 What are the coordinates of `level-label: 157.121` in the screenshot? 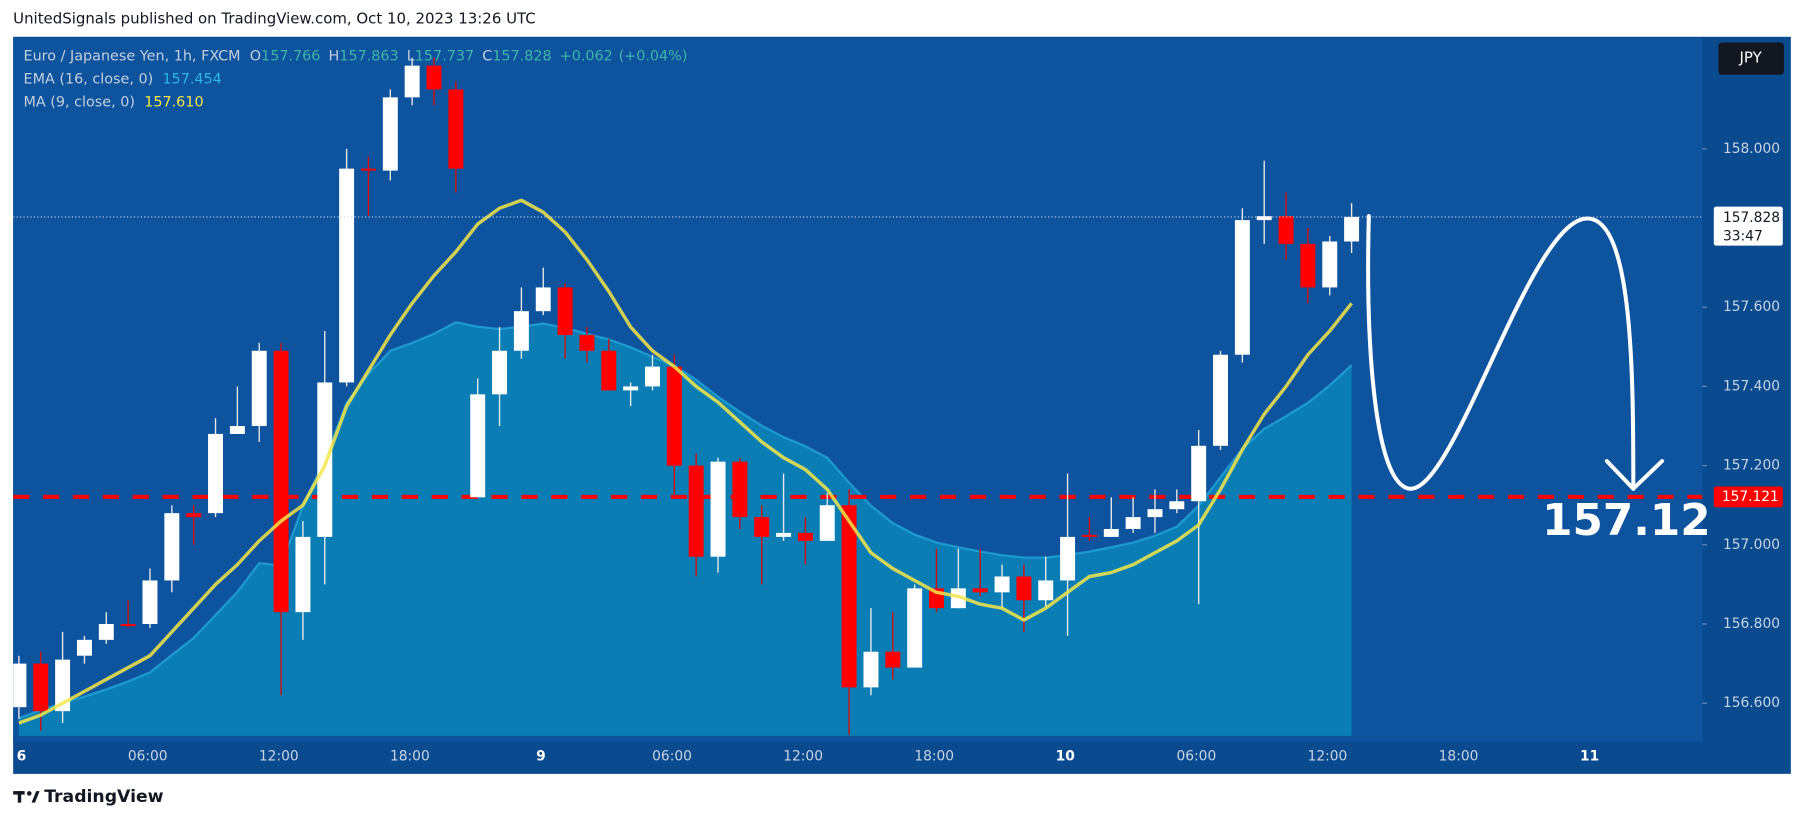 It's located at (1750, 497).